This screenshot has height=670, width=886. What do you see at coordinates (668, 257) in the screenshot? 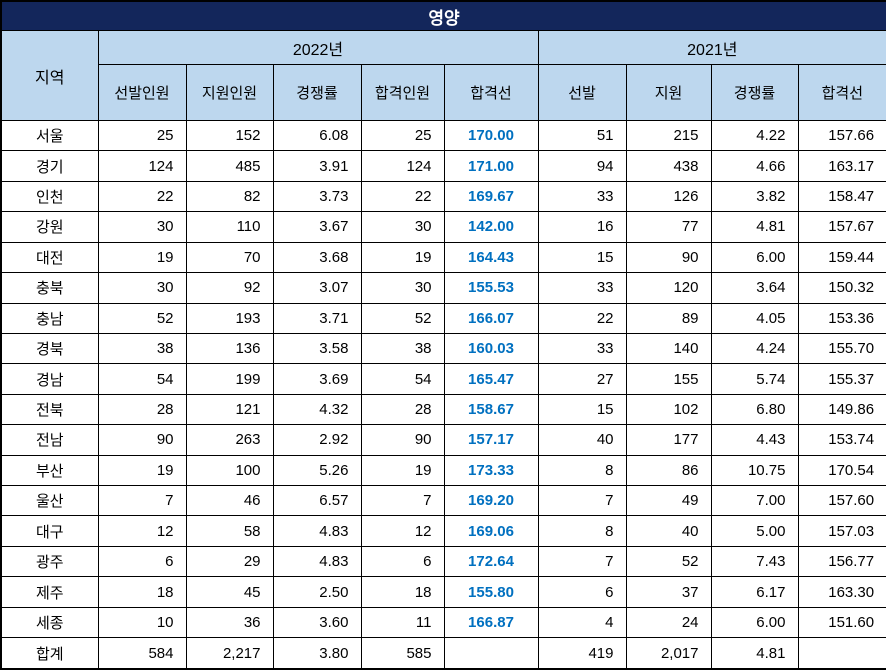
I see `value-2021-cell: 90` at bounding box center [668, 257].